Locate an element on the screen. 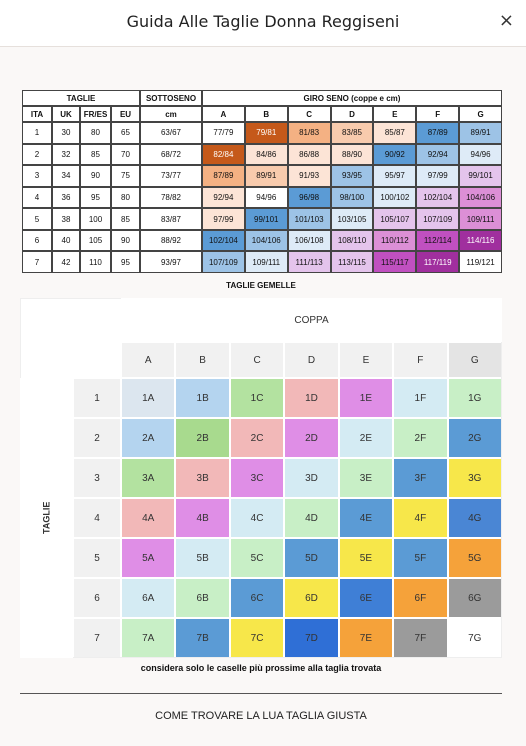 The image size is (526, 746). underbust-cell: 93/97 is located at coordinates (171, 262).